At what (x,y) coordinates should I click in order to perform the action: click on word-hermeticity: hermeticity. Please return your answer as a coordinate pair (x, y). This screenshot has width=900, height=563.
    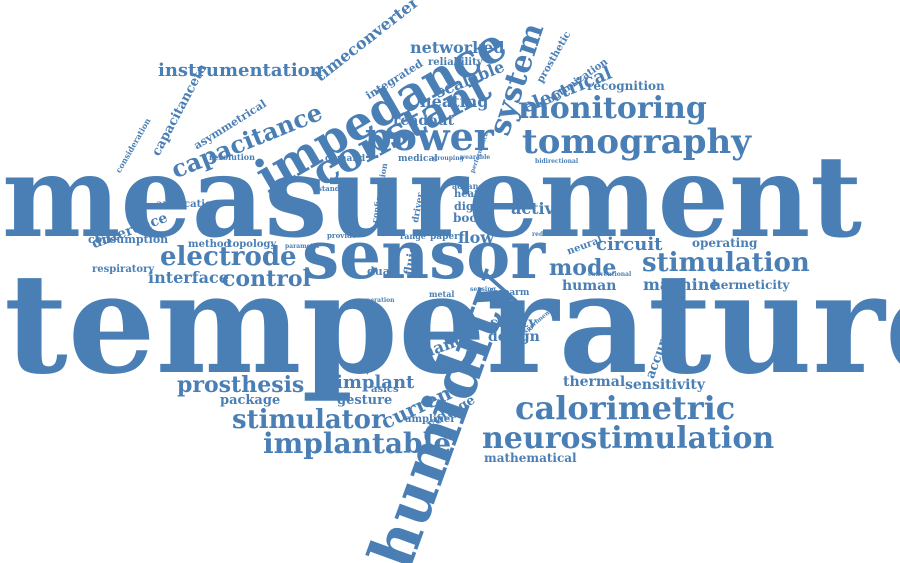
    Looking at the image, I should click on (751, 285).